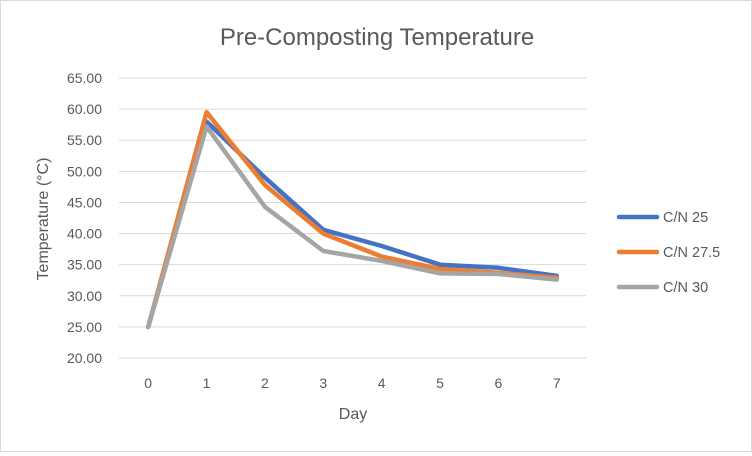 Image resolution: width=752 pixels, height=456 pixels. What do you see at coordinates (84, 202) in the screenshot?
I see `y-tick-label: 45.00` at bounding box center [84, 202].